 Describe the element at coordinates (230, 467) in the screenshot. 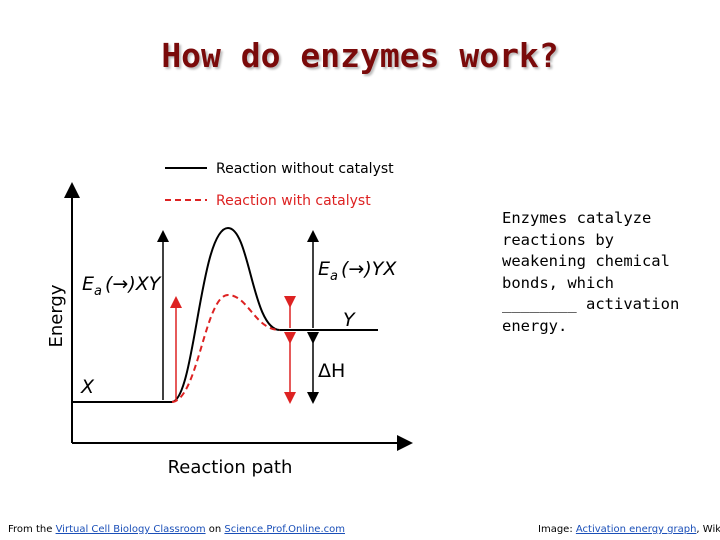

I see `x-axis-label: Reaction path` at that location.